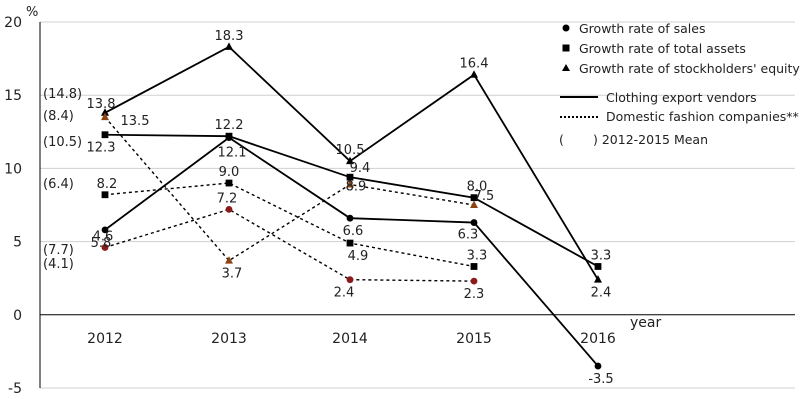 The width and height of the screenshot is (809, 403). What do you see at coordinates (484, 196) in the screenshot?
I see `data-label: 7.5` at bounding box center [484, 196].